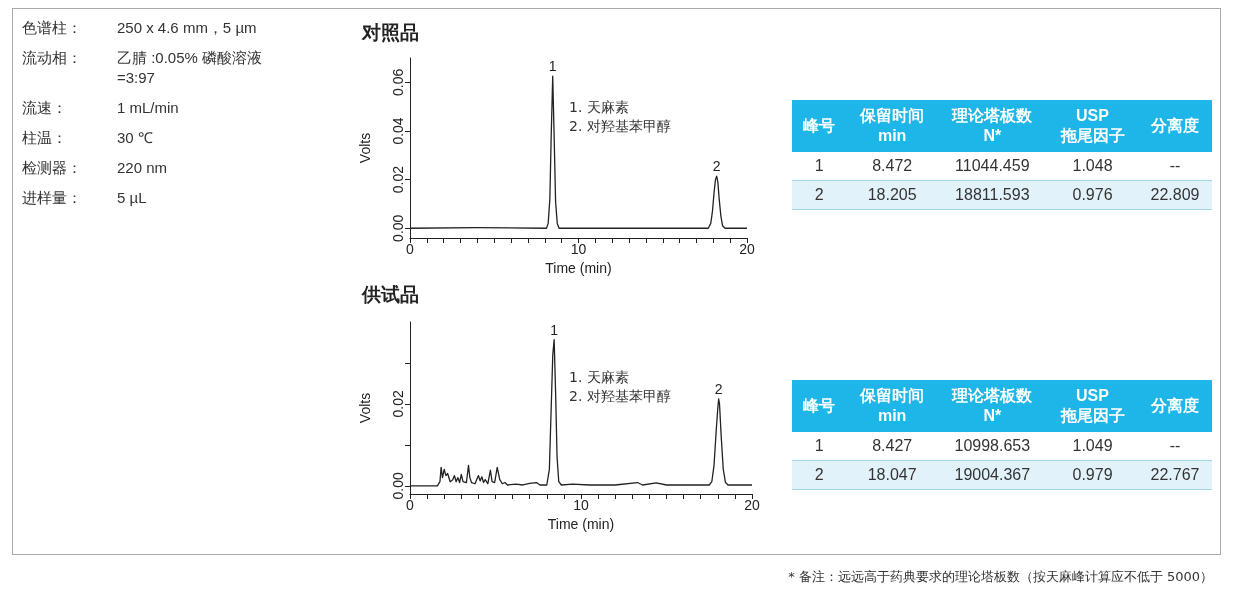  Describe the element at coordinates (390, 31) in the screenshot. I see `chart-title: 对照品` at that location.